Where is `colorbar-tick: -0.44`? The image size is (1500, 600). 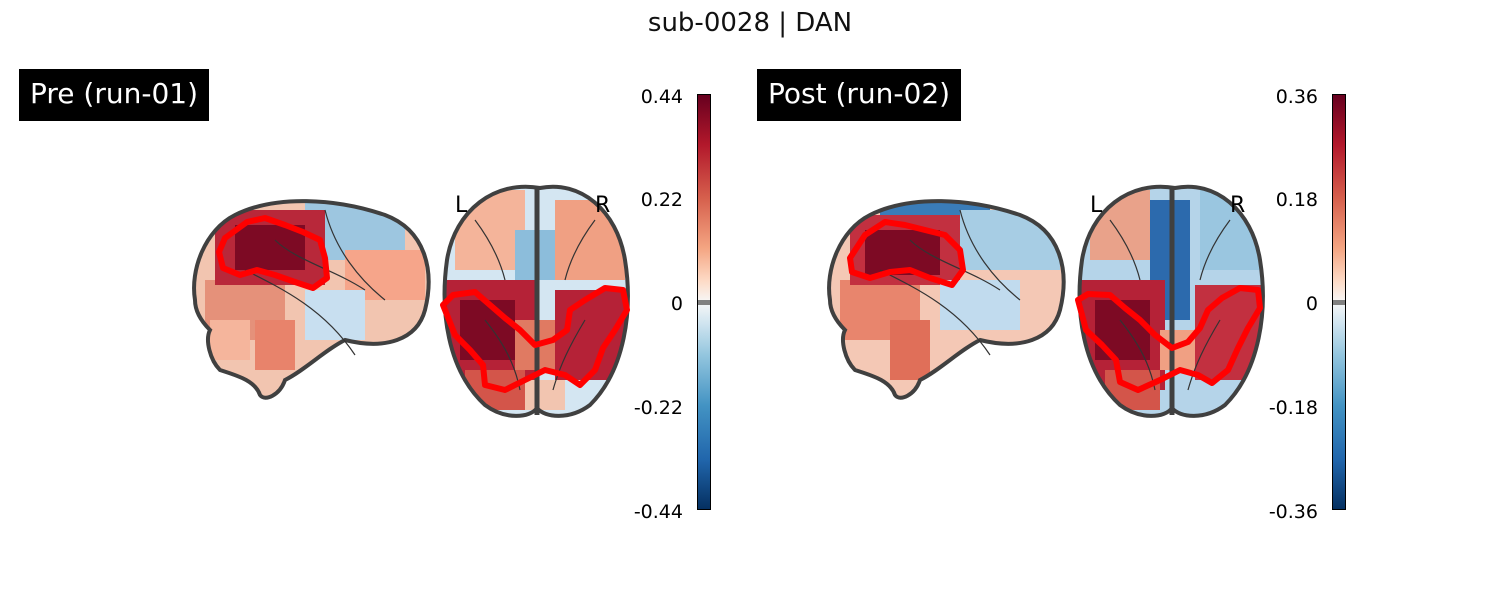
colorbar-tick: -0.44 is located at coordinates (658, 512).